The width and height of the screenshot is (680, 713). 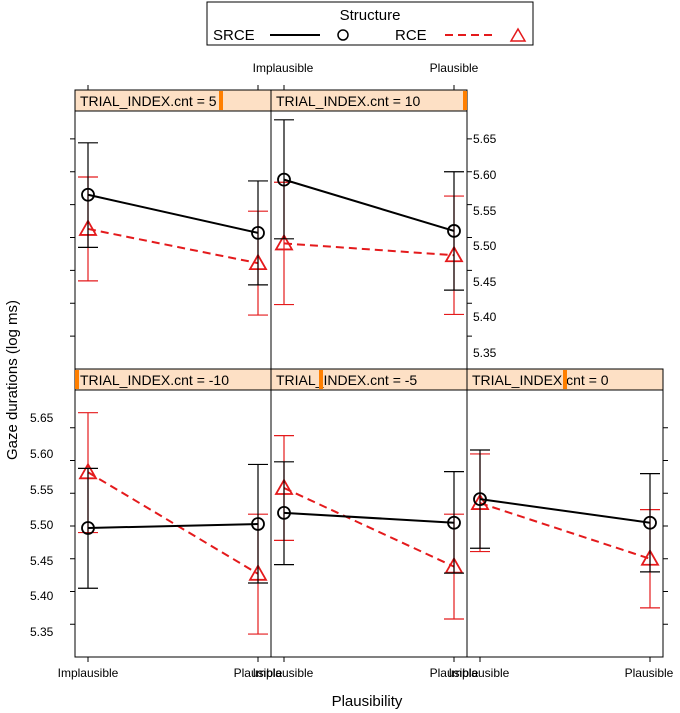 I want to click on y-tick-label-right: 5.55, so click(x=485, y=211).